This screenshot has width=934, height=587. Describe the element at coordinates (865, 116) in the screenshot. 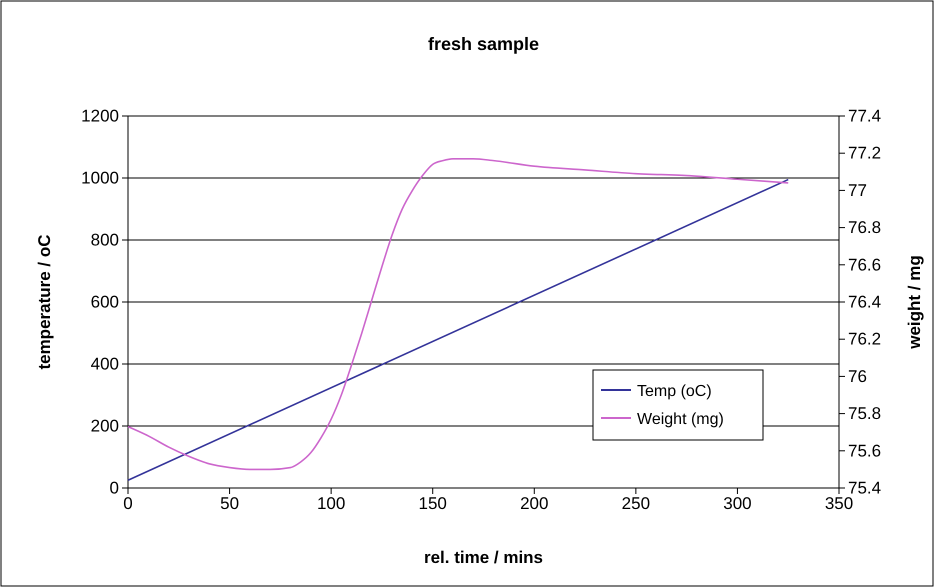

I see `y2-tick-label: 77.4` at that location.